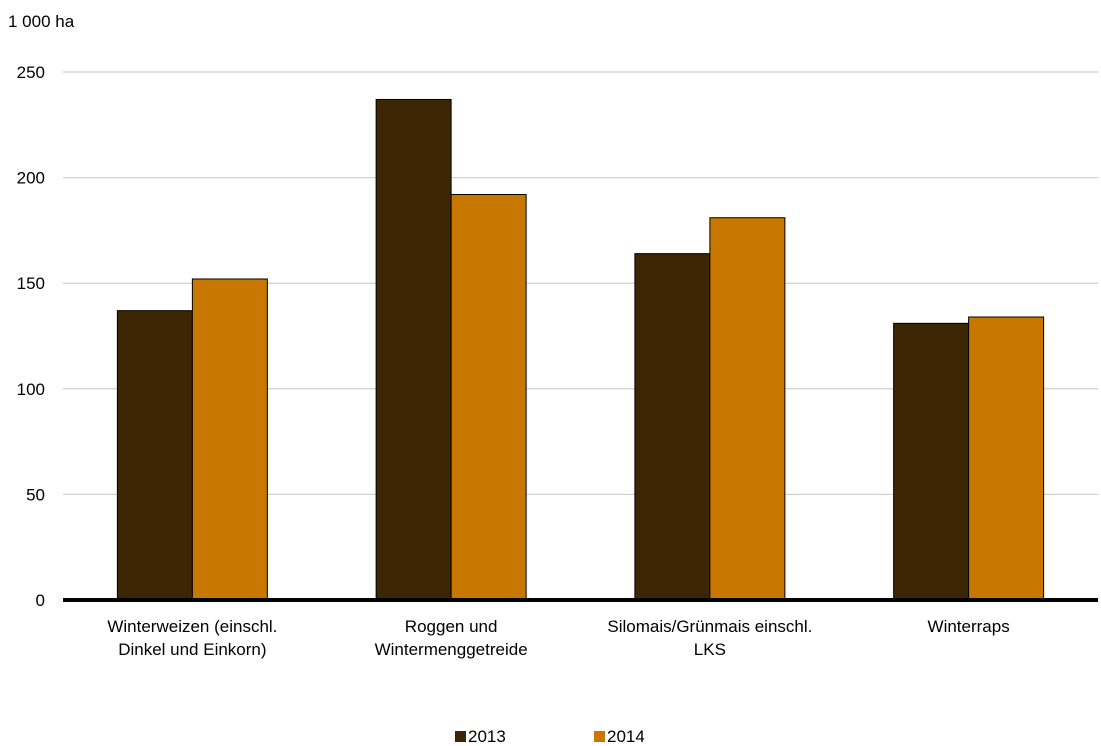  Describe the element at coordinates (709, 626) in the screenshot. I see `x-category-label: Silomais/Grünmais einschl.` at that location.